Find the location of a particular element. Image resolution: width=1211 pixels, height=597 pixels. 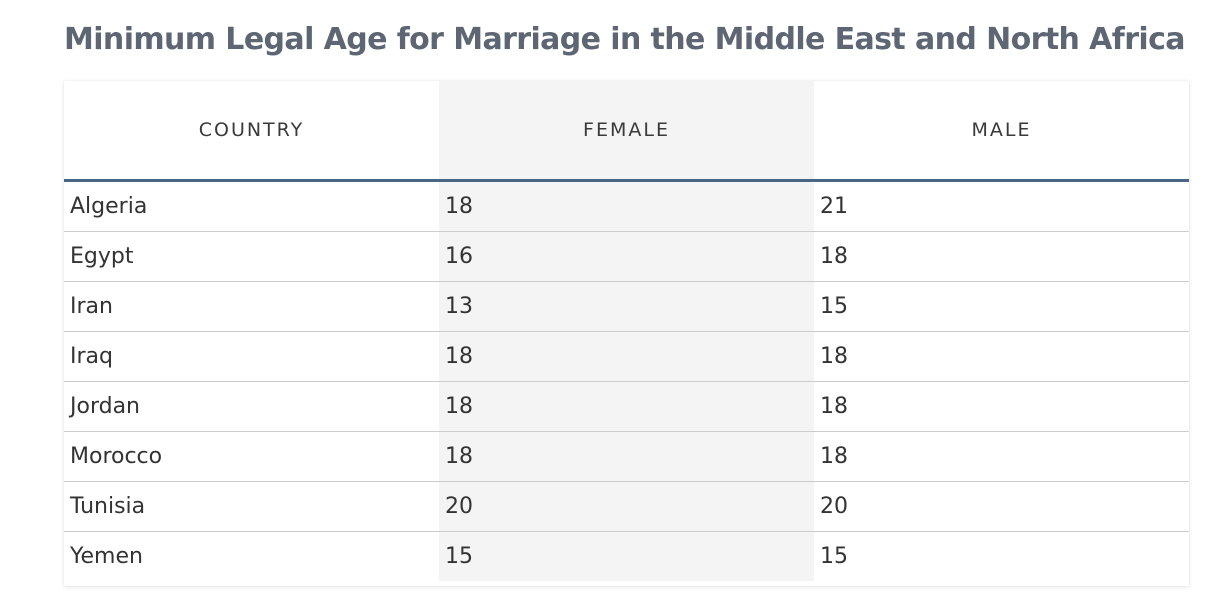

table-row: Algeria 18 21 is located at coordinates (626, 206).